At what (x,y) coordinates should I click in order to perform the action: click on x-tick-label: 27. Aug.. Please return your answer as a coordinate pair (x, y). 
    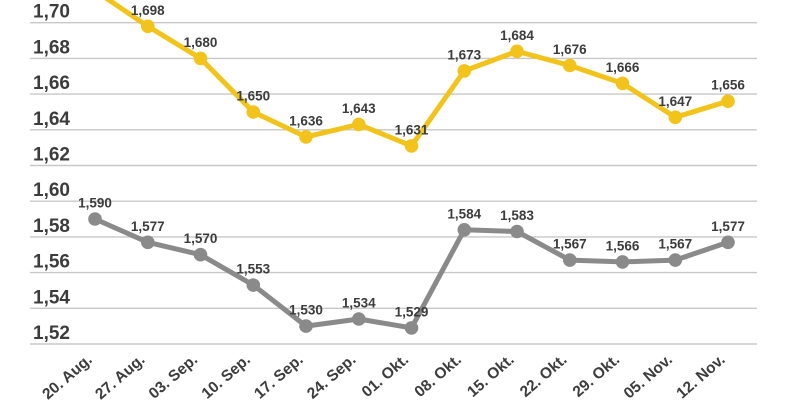
    Looking at the image, I should click on (120, 375).